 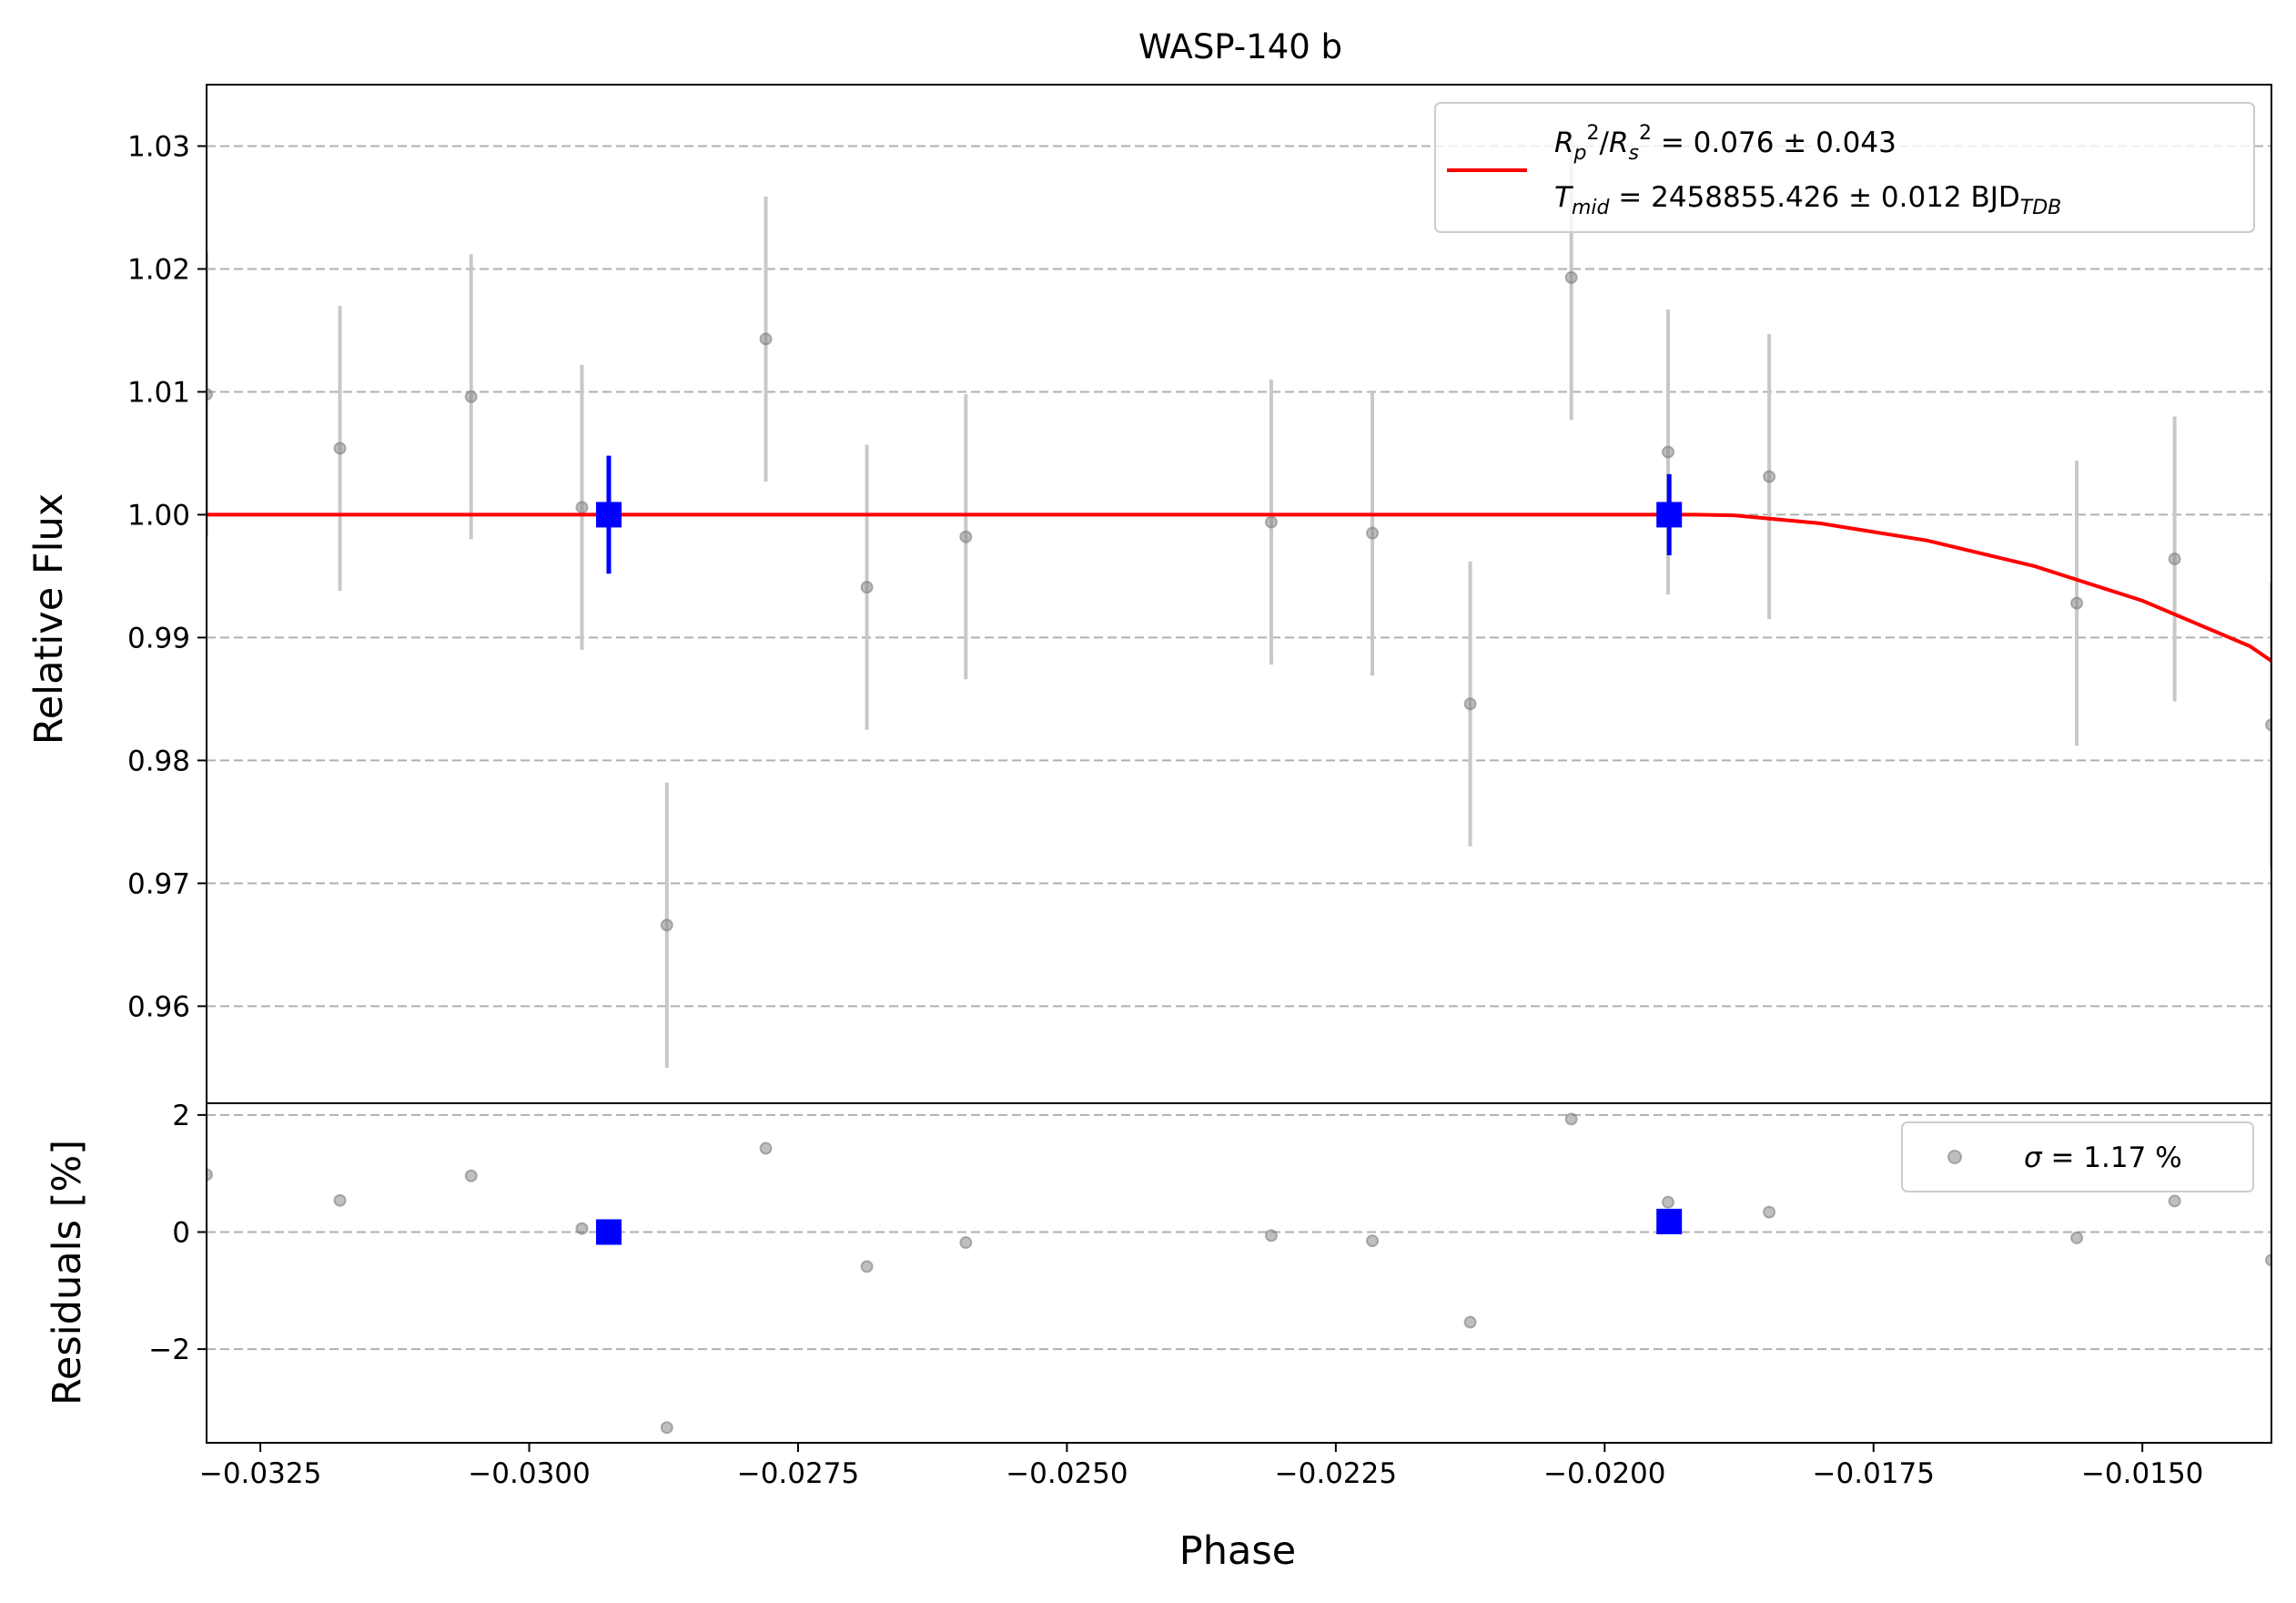 I want to click on residual-legend-label: σ = 1.17 %, so click(x=2103, y=1157).